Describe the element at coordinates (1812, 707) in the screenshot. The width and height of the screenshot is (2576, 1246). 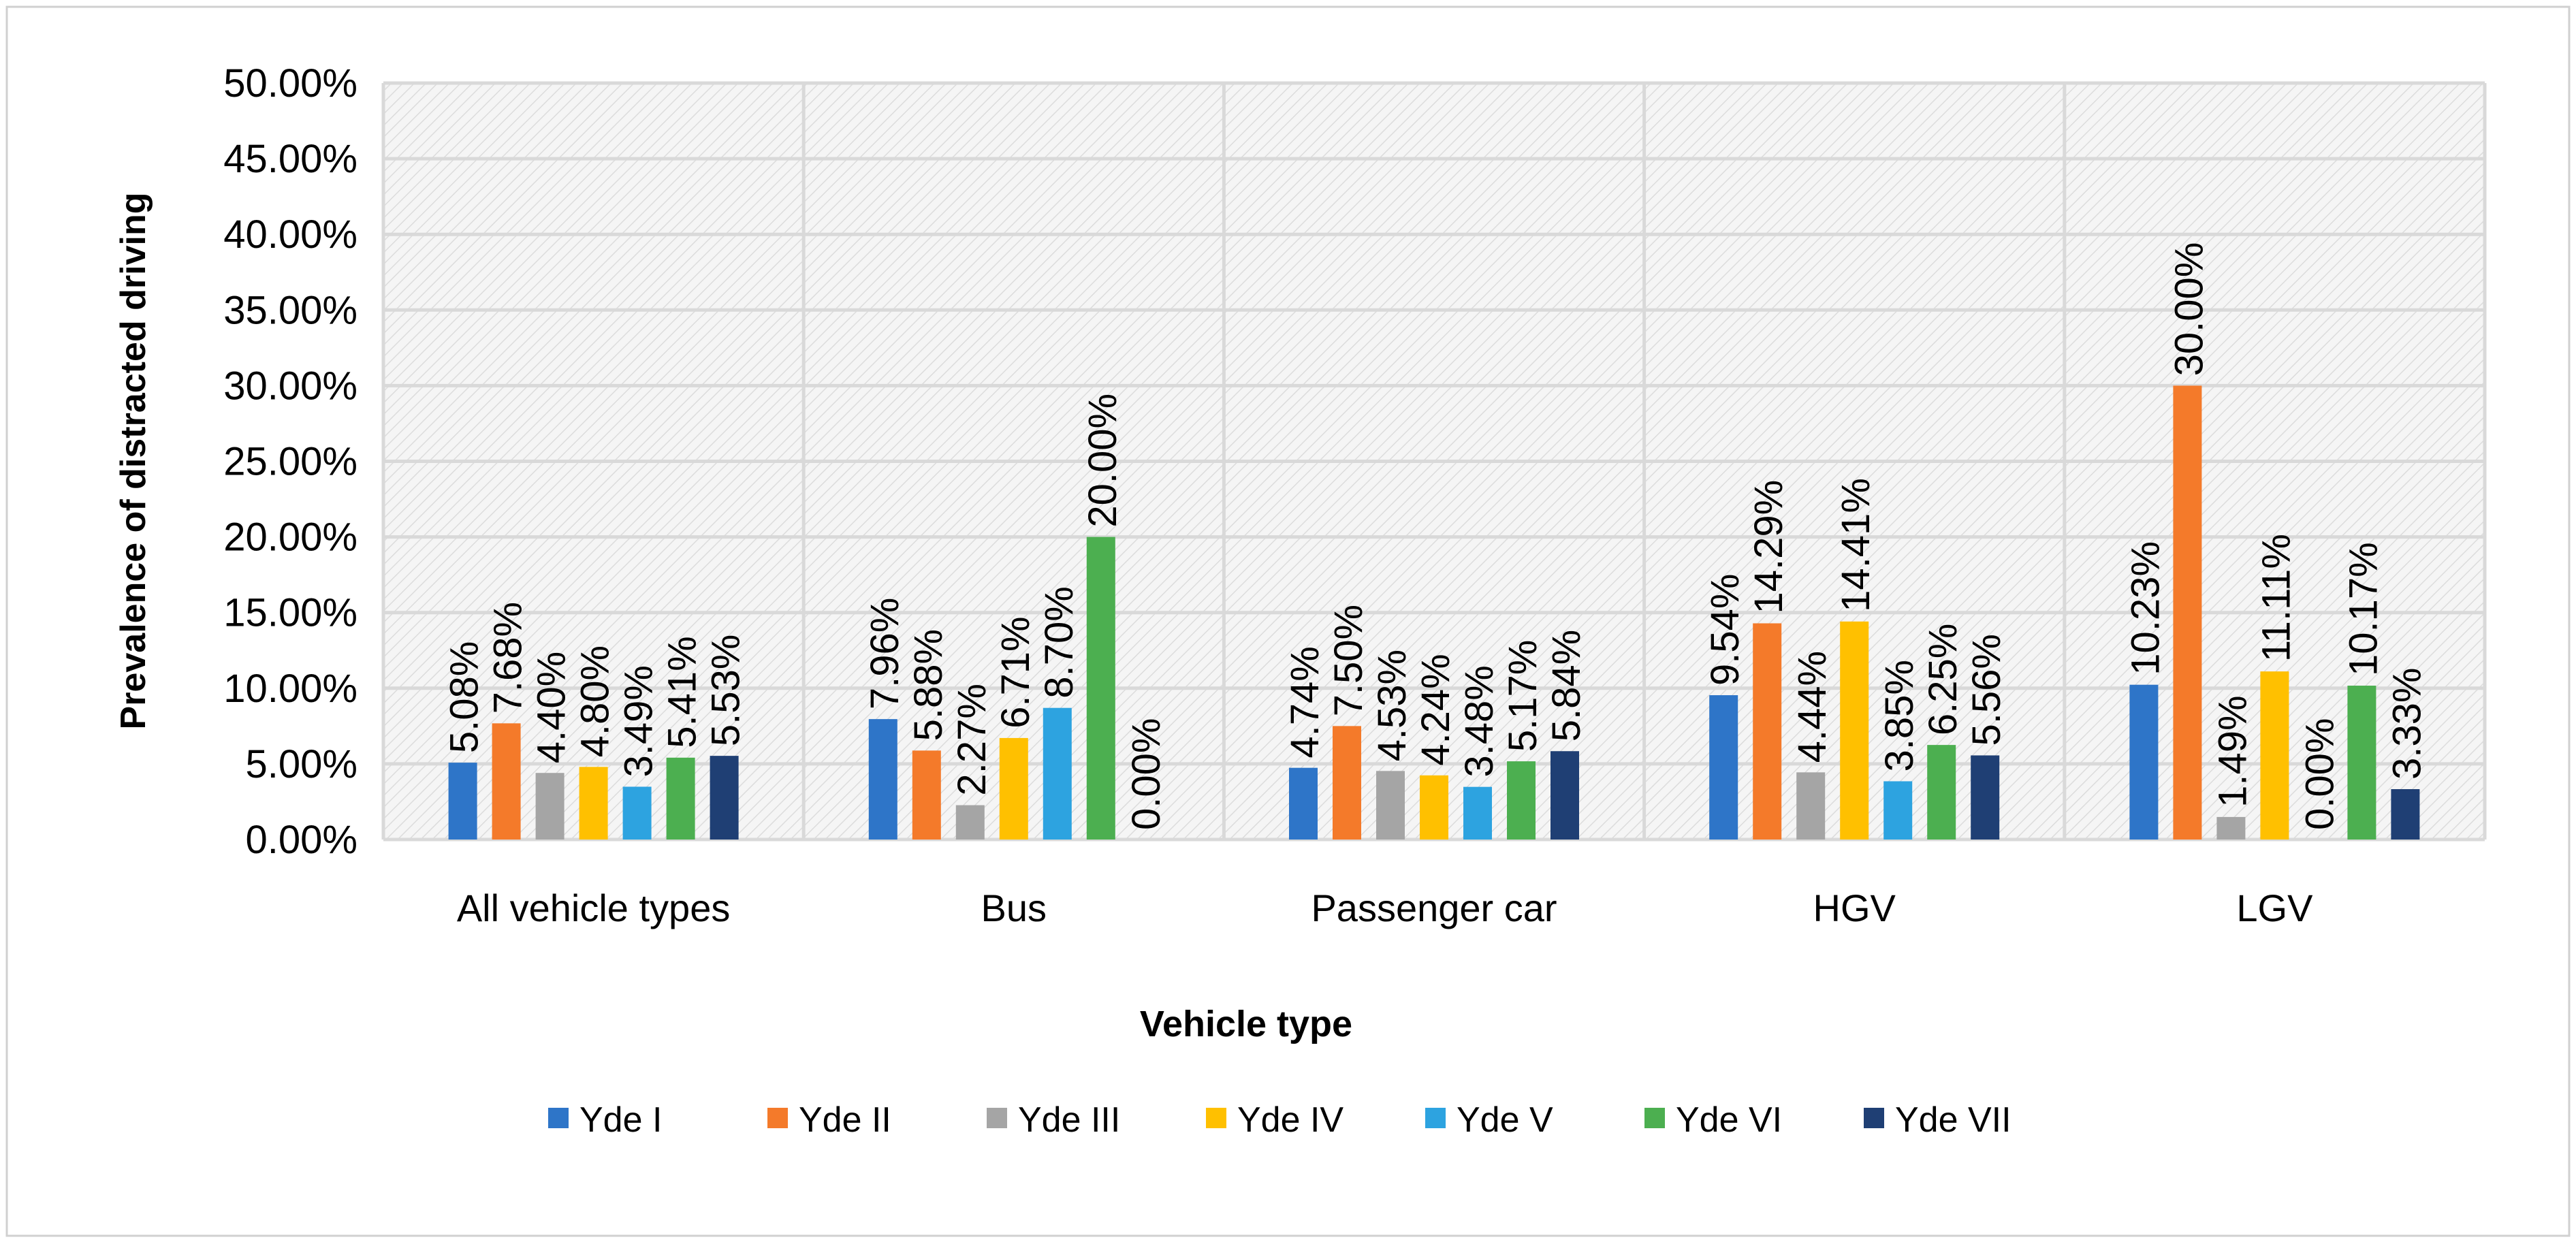
I see `data-label: 4.44%` at that location.